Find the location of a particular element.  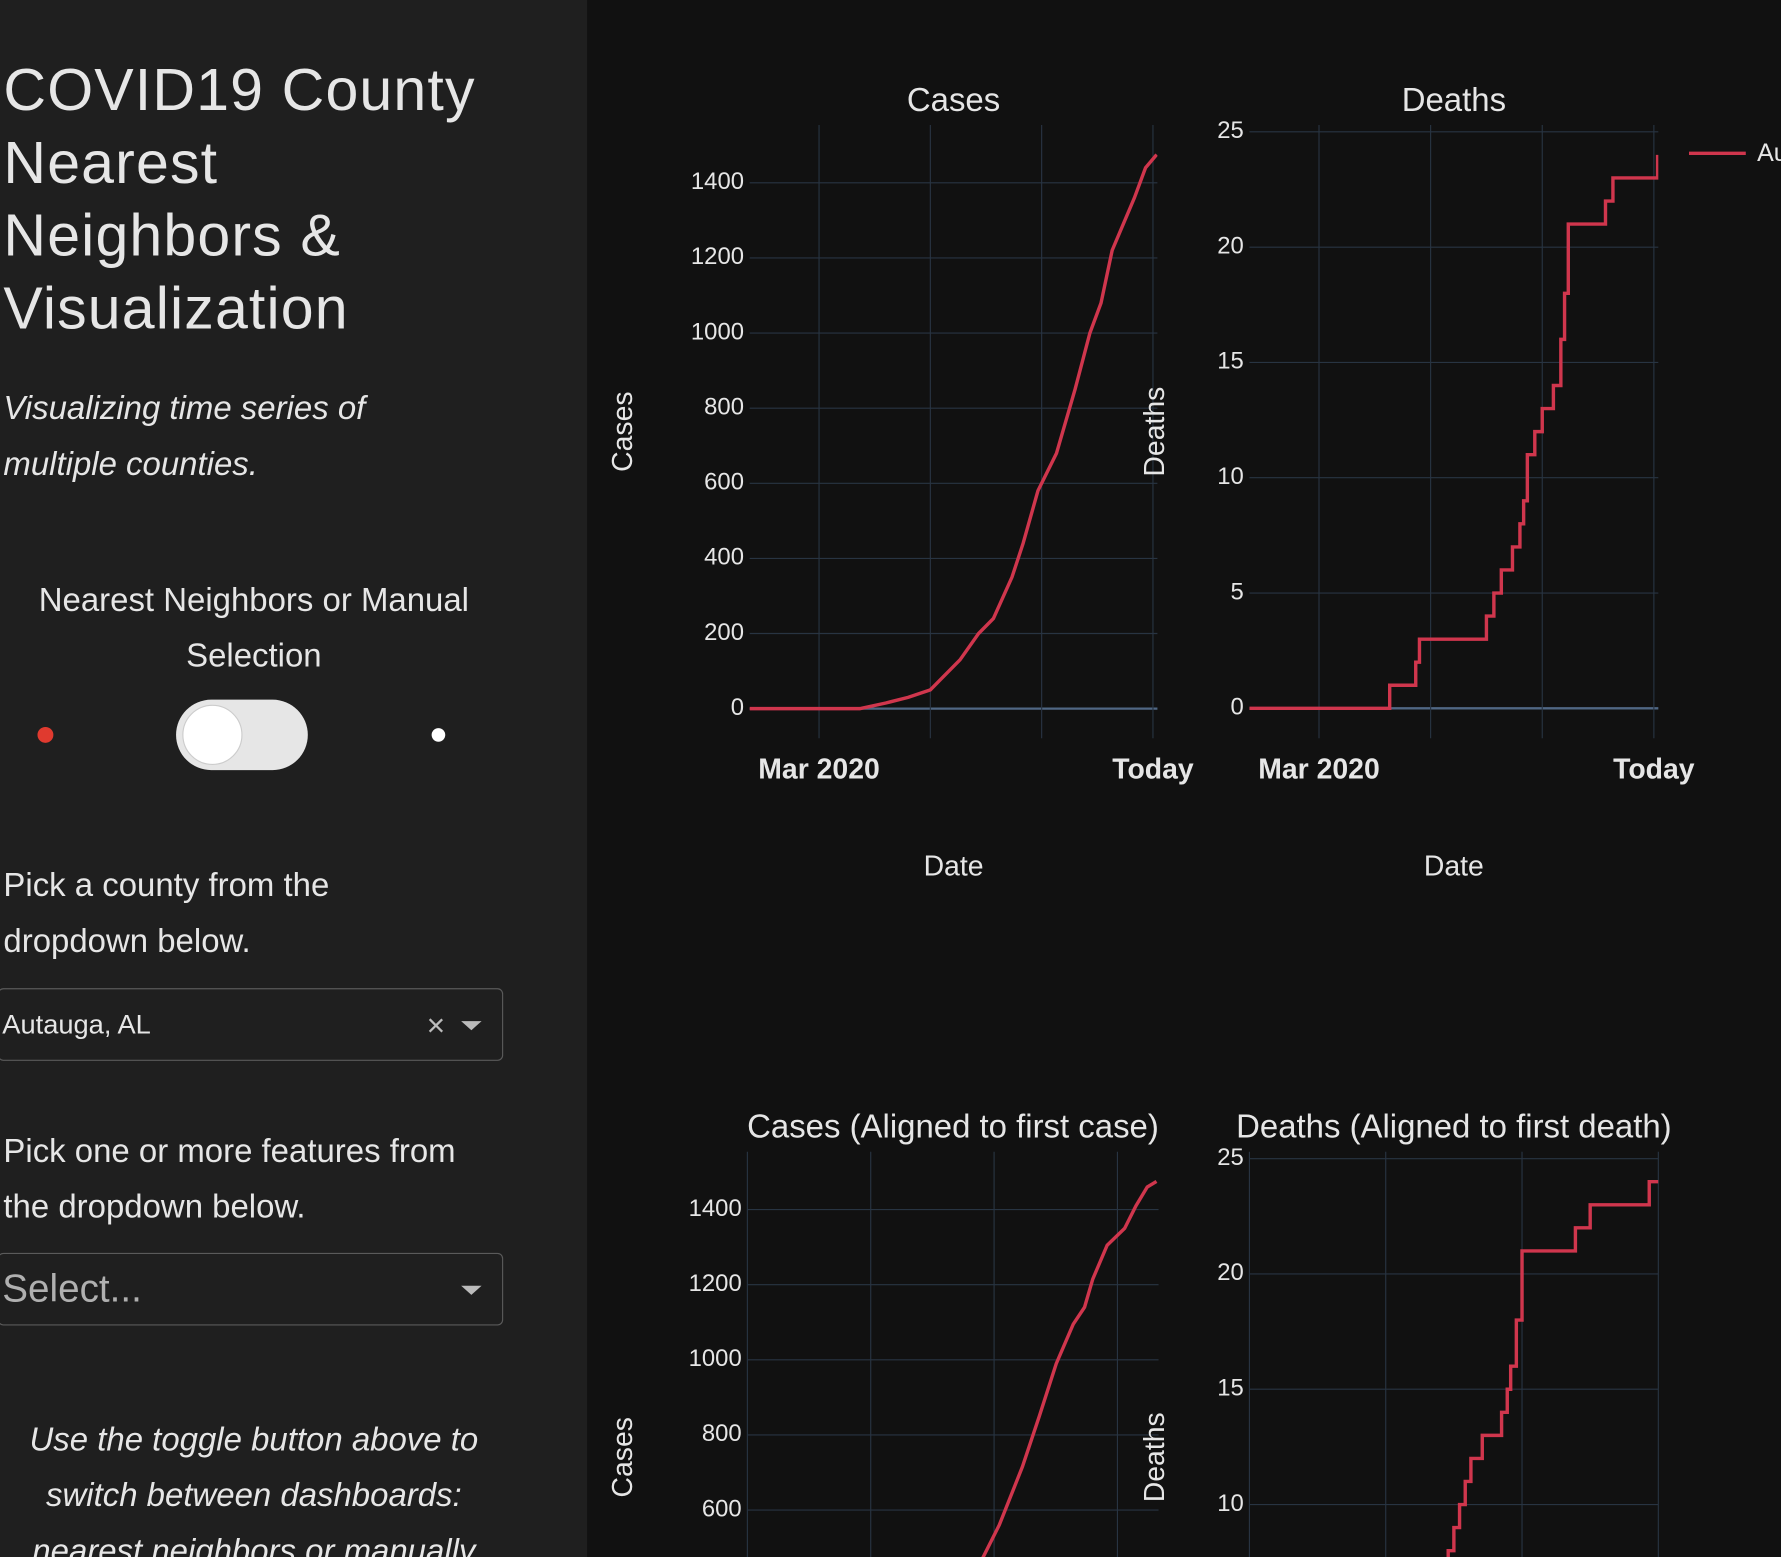

toggle-knob is located at coordinates (212, 734).